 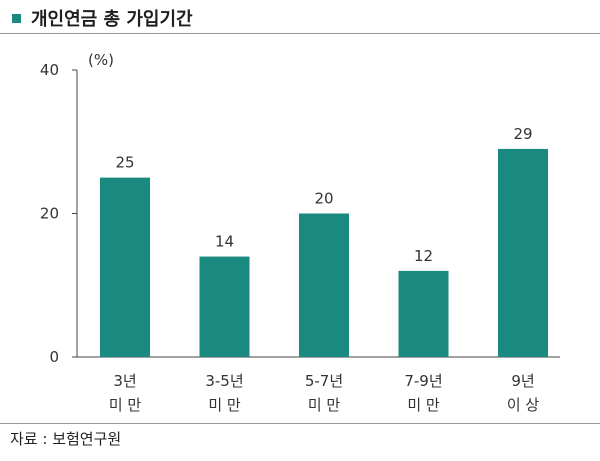 I want to click on title-divider, so click(x=300, y=33).